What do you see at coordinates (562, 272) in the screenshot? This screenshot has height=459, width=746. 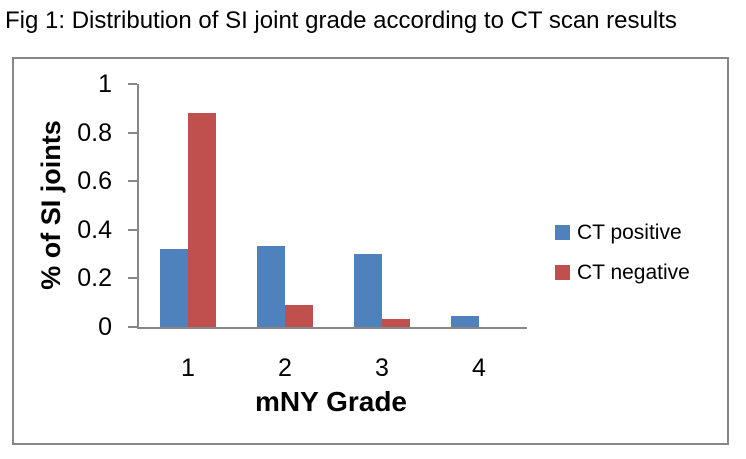 I see `legend-swatch-ct-negative` at bounding box center [562, 272].